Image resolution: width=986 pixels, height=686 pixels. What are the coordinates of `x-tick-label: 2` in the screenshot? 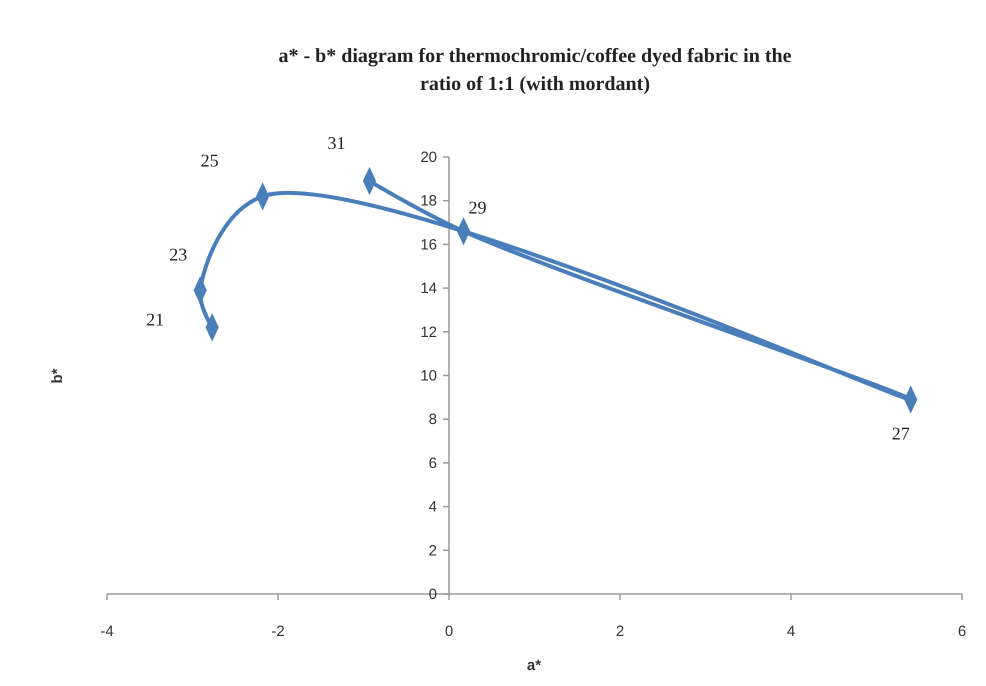 It's located at (620, 631).